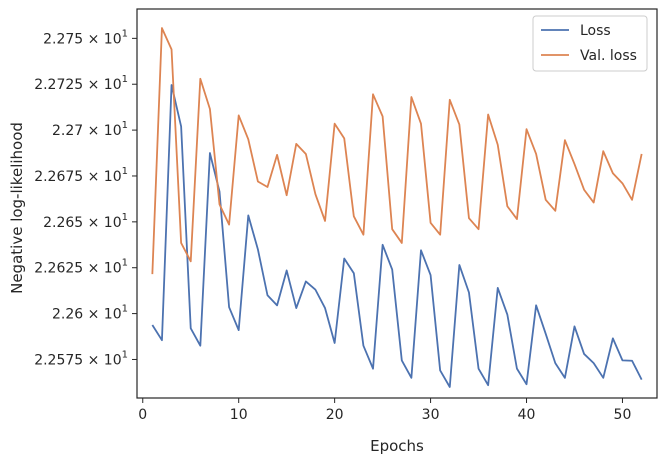 The width and height of the screenshot is (666, 463). Describe the element at coordinates (608, 56) in the screenshot. I see `legend-label-val-loss: Val. loss` at that location.